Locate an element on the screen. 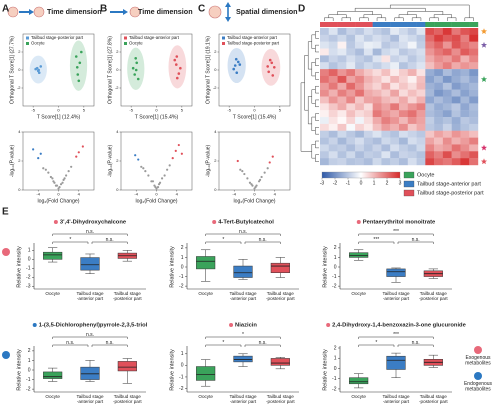  y-axis-label: -log₁₀(P-value) is located at coordinates (110, 160).